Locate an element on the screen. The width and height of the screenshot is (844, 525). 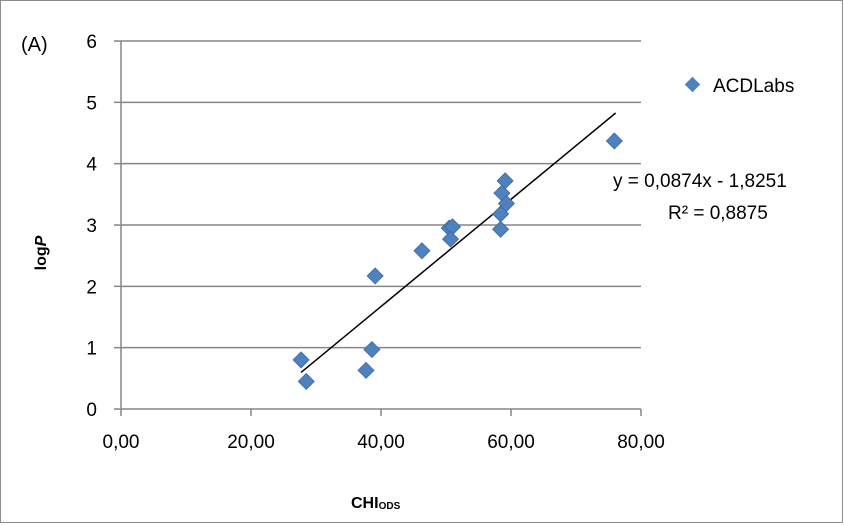
x-axis-title: CHIODS is located at coordinates (376, 503).